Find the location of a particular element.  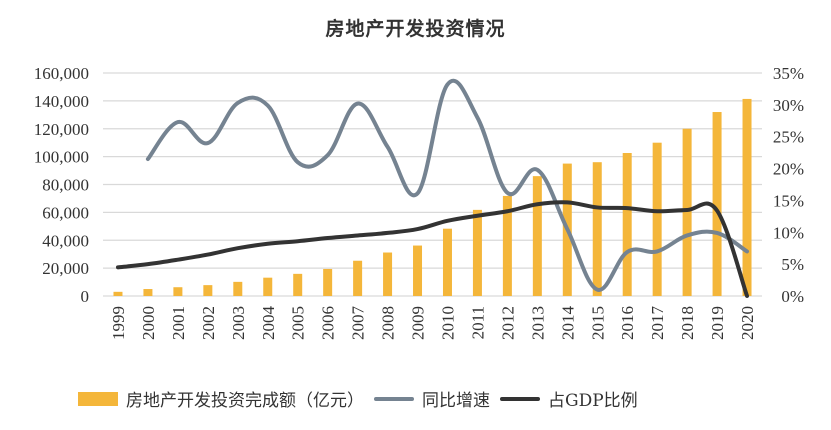

y-right-tick-label: 15% is located at coordinates (788, 200).